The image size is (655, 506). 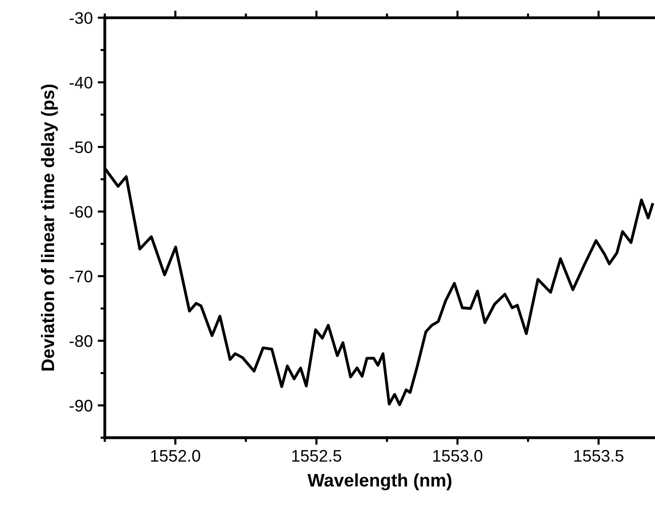 I want to click on y-tick-label: -50, so click(x=81, y=147).